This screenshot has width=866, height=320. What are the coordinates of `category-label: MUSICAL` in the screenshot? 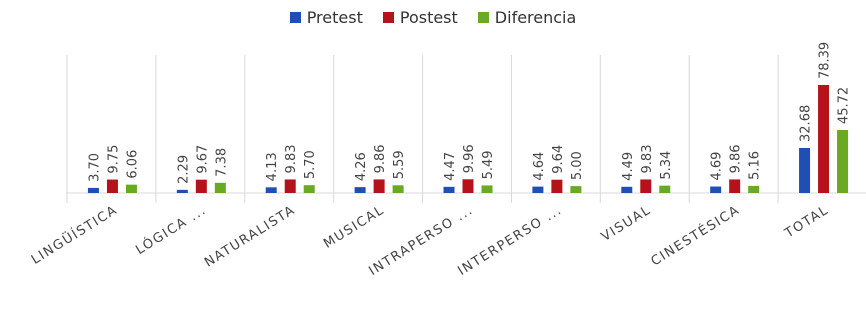 It's located at (354, 227).